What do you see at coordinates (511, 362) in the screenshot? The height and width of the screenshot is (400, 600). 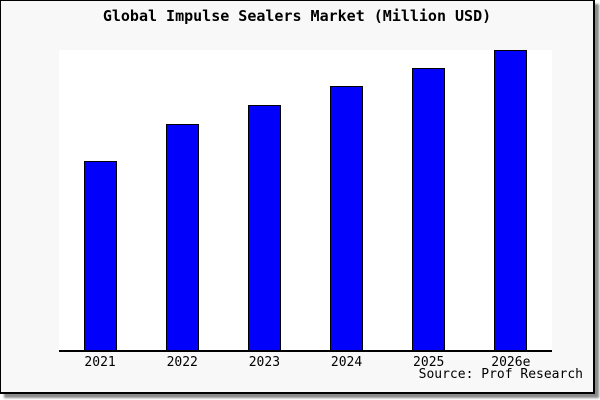 I see `x-tick-label-2026e: 2026e` at bounding box center [511, 362].